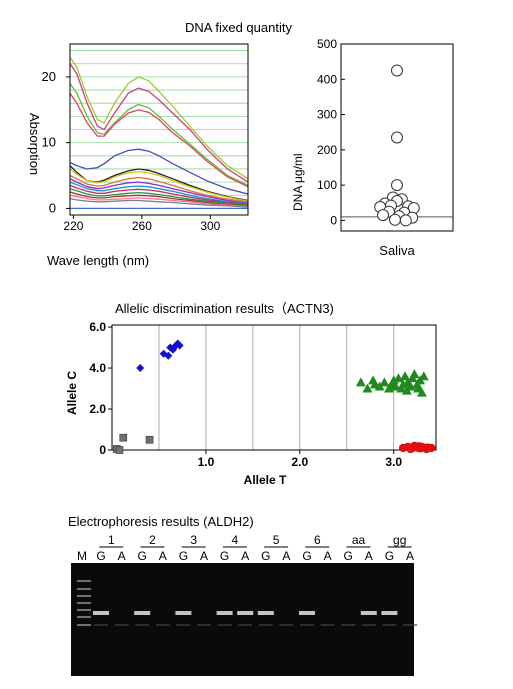 This screenshot has height=689, width=513. What do you see at coordinates (298, 182) in the screenshot?
I see `dna-y-axis-label: DNA μg/ml` at bounding box center [298, 182].